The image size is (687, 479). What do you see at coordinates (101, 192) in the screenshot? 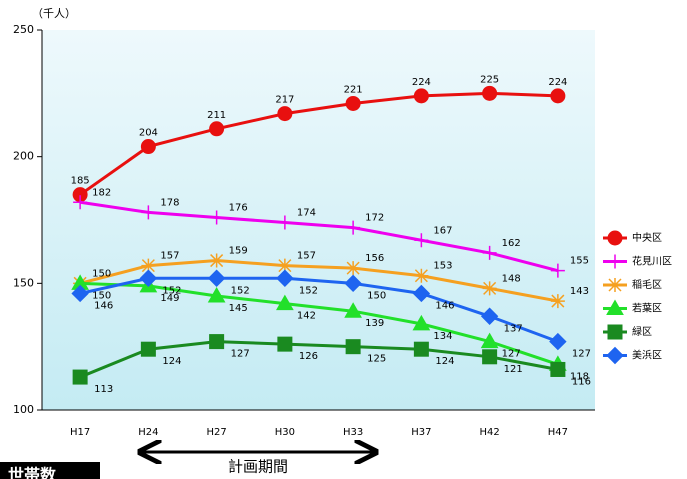
I see `data-label: 182` at bounding box center [101, 192].